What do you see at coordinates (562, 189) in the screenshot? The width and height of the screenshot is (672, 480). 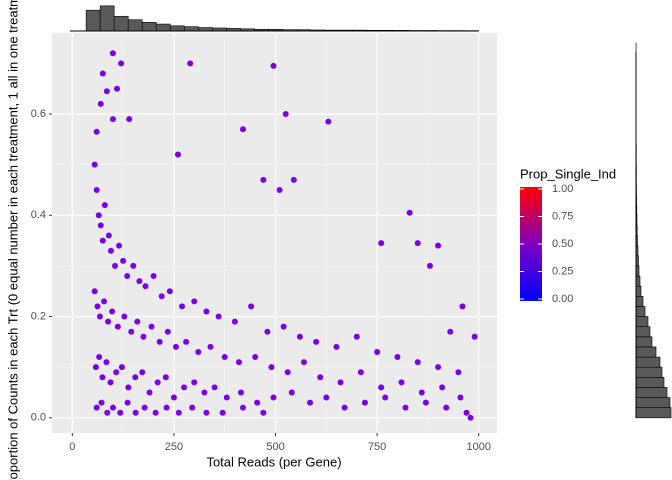 I see `colorbar-tick-label: 1.00` at bounding box center [562, 189].